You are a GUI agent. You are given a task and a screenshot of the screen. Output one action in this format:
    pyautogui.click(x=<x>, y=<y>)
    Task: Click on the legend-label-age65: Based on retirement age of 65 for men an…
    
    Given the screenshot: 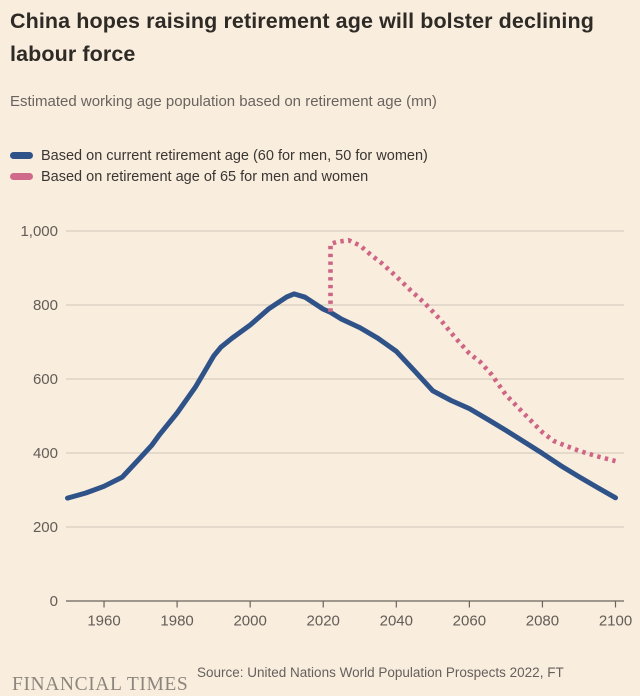 What is the action you would take?
    pyautogui.click(x=205, y=176)
    